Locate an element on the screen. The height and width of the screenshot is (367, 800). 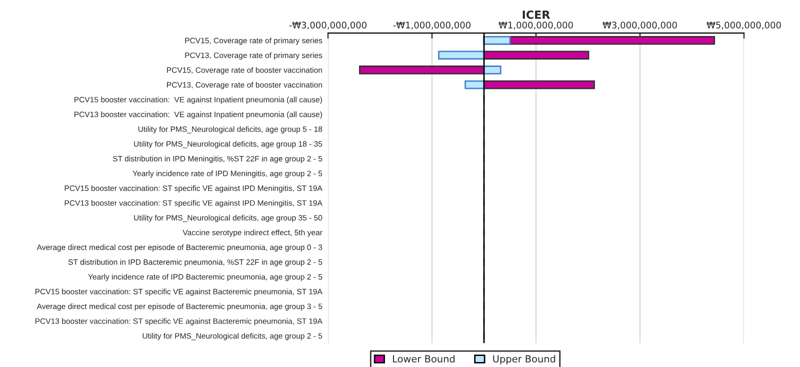
x-tick-label: -₩3,000,000,000 is located at coordinates (328, 26).